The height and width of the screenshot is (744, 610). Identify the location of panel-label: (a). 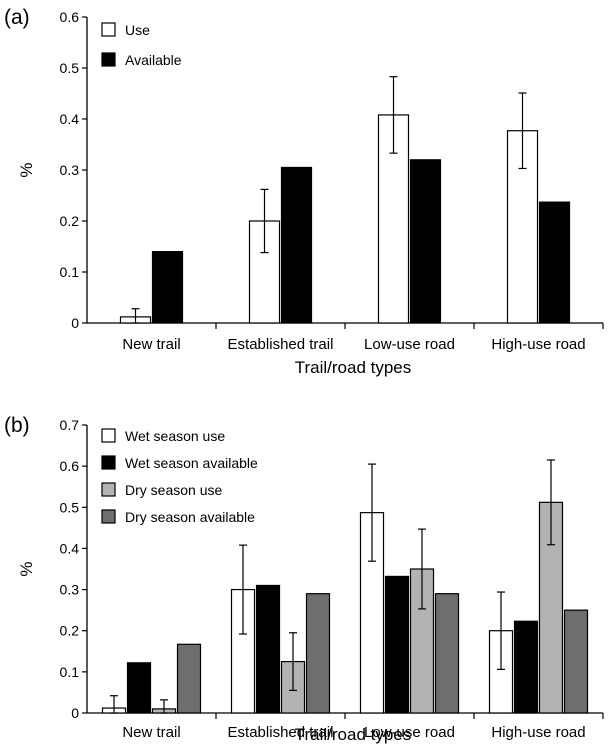
(17, 17).